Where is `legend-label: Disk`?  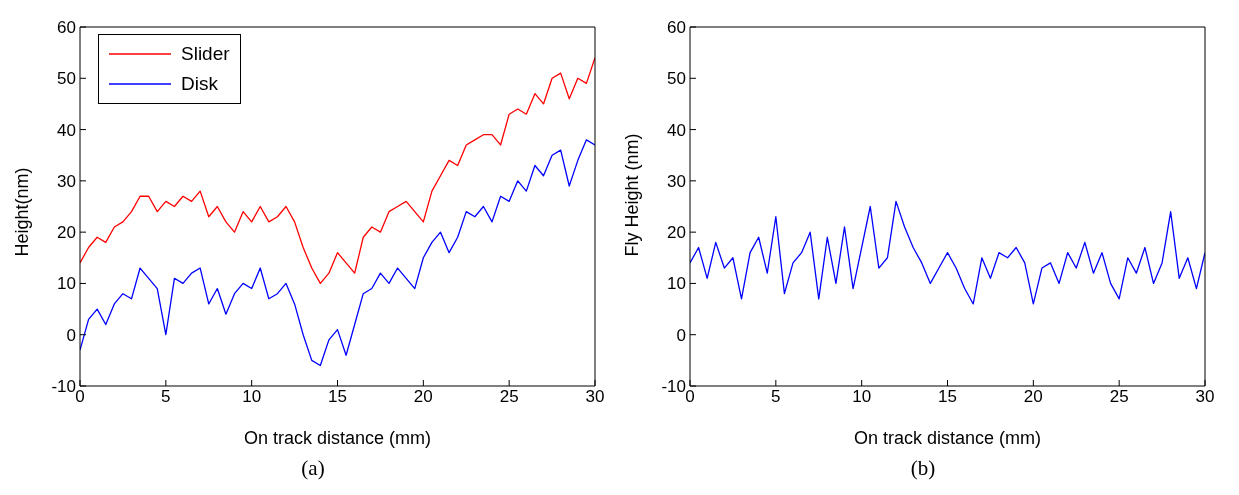
legend-label: Disk is located at coordinates (199, 84).